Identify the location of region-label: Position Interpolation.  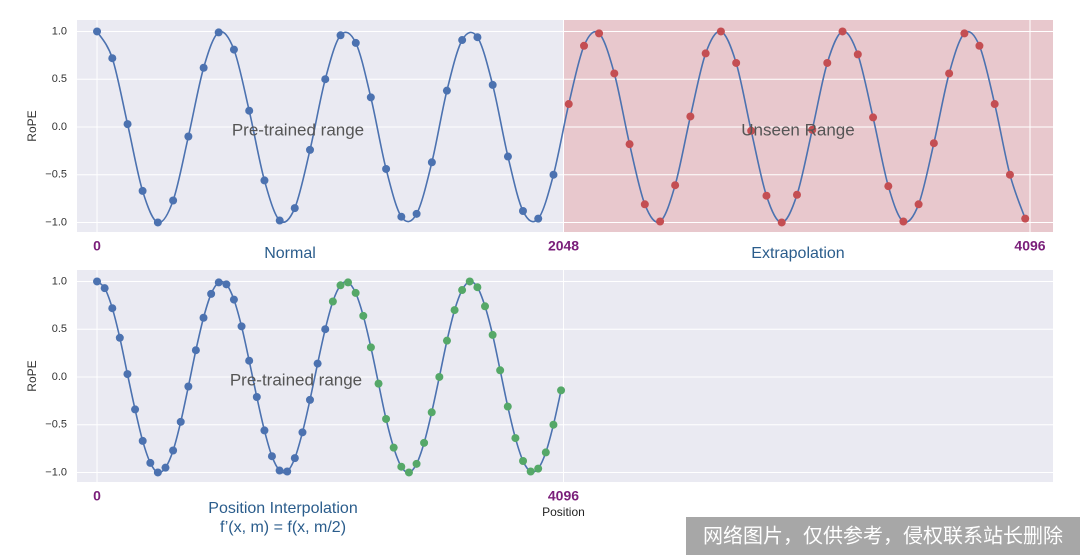
(282, 508).